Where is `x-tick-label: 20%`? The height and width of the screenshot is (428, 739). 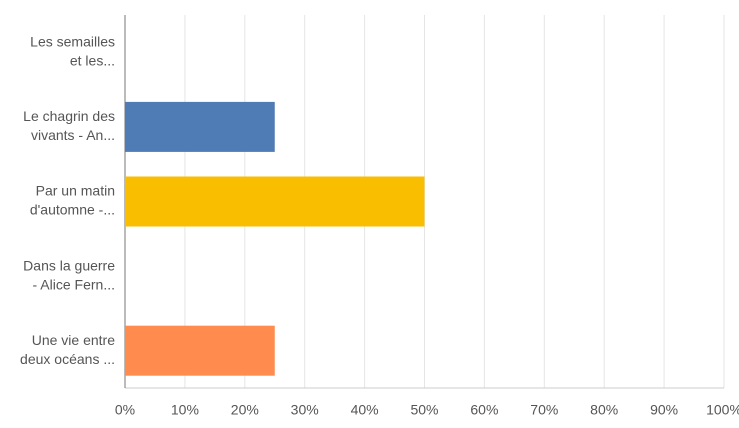
x-tick-label: 20% is located at coordinates (245, 410).